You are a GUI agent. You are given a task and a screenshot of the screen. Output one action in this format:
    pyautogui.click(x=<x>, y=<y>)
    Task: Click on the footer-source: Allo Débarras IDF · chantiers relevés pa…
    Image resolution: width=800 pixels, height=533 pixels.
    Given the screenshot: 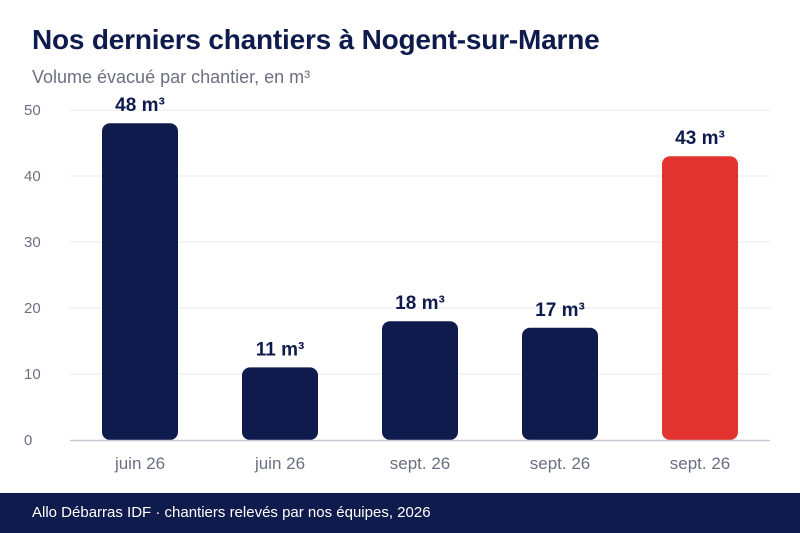 What is the action you would take?
    pyautogui.click(x=231, y=512)
    